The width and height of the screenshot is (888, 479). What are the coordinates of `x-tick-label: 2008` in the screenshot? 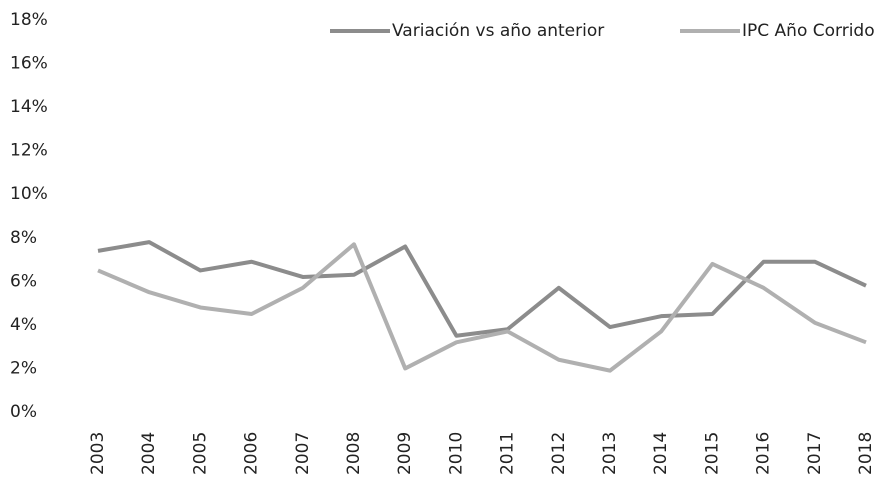 It's located at (354, 453).